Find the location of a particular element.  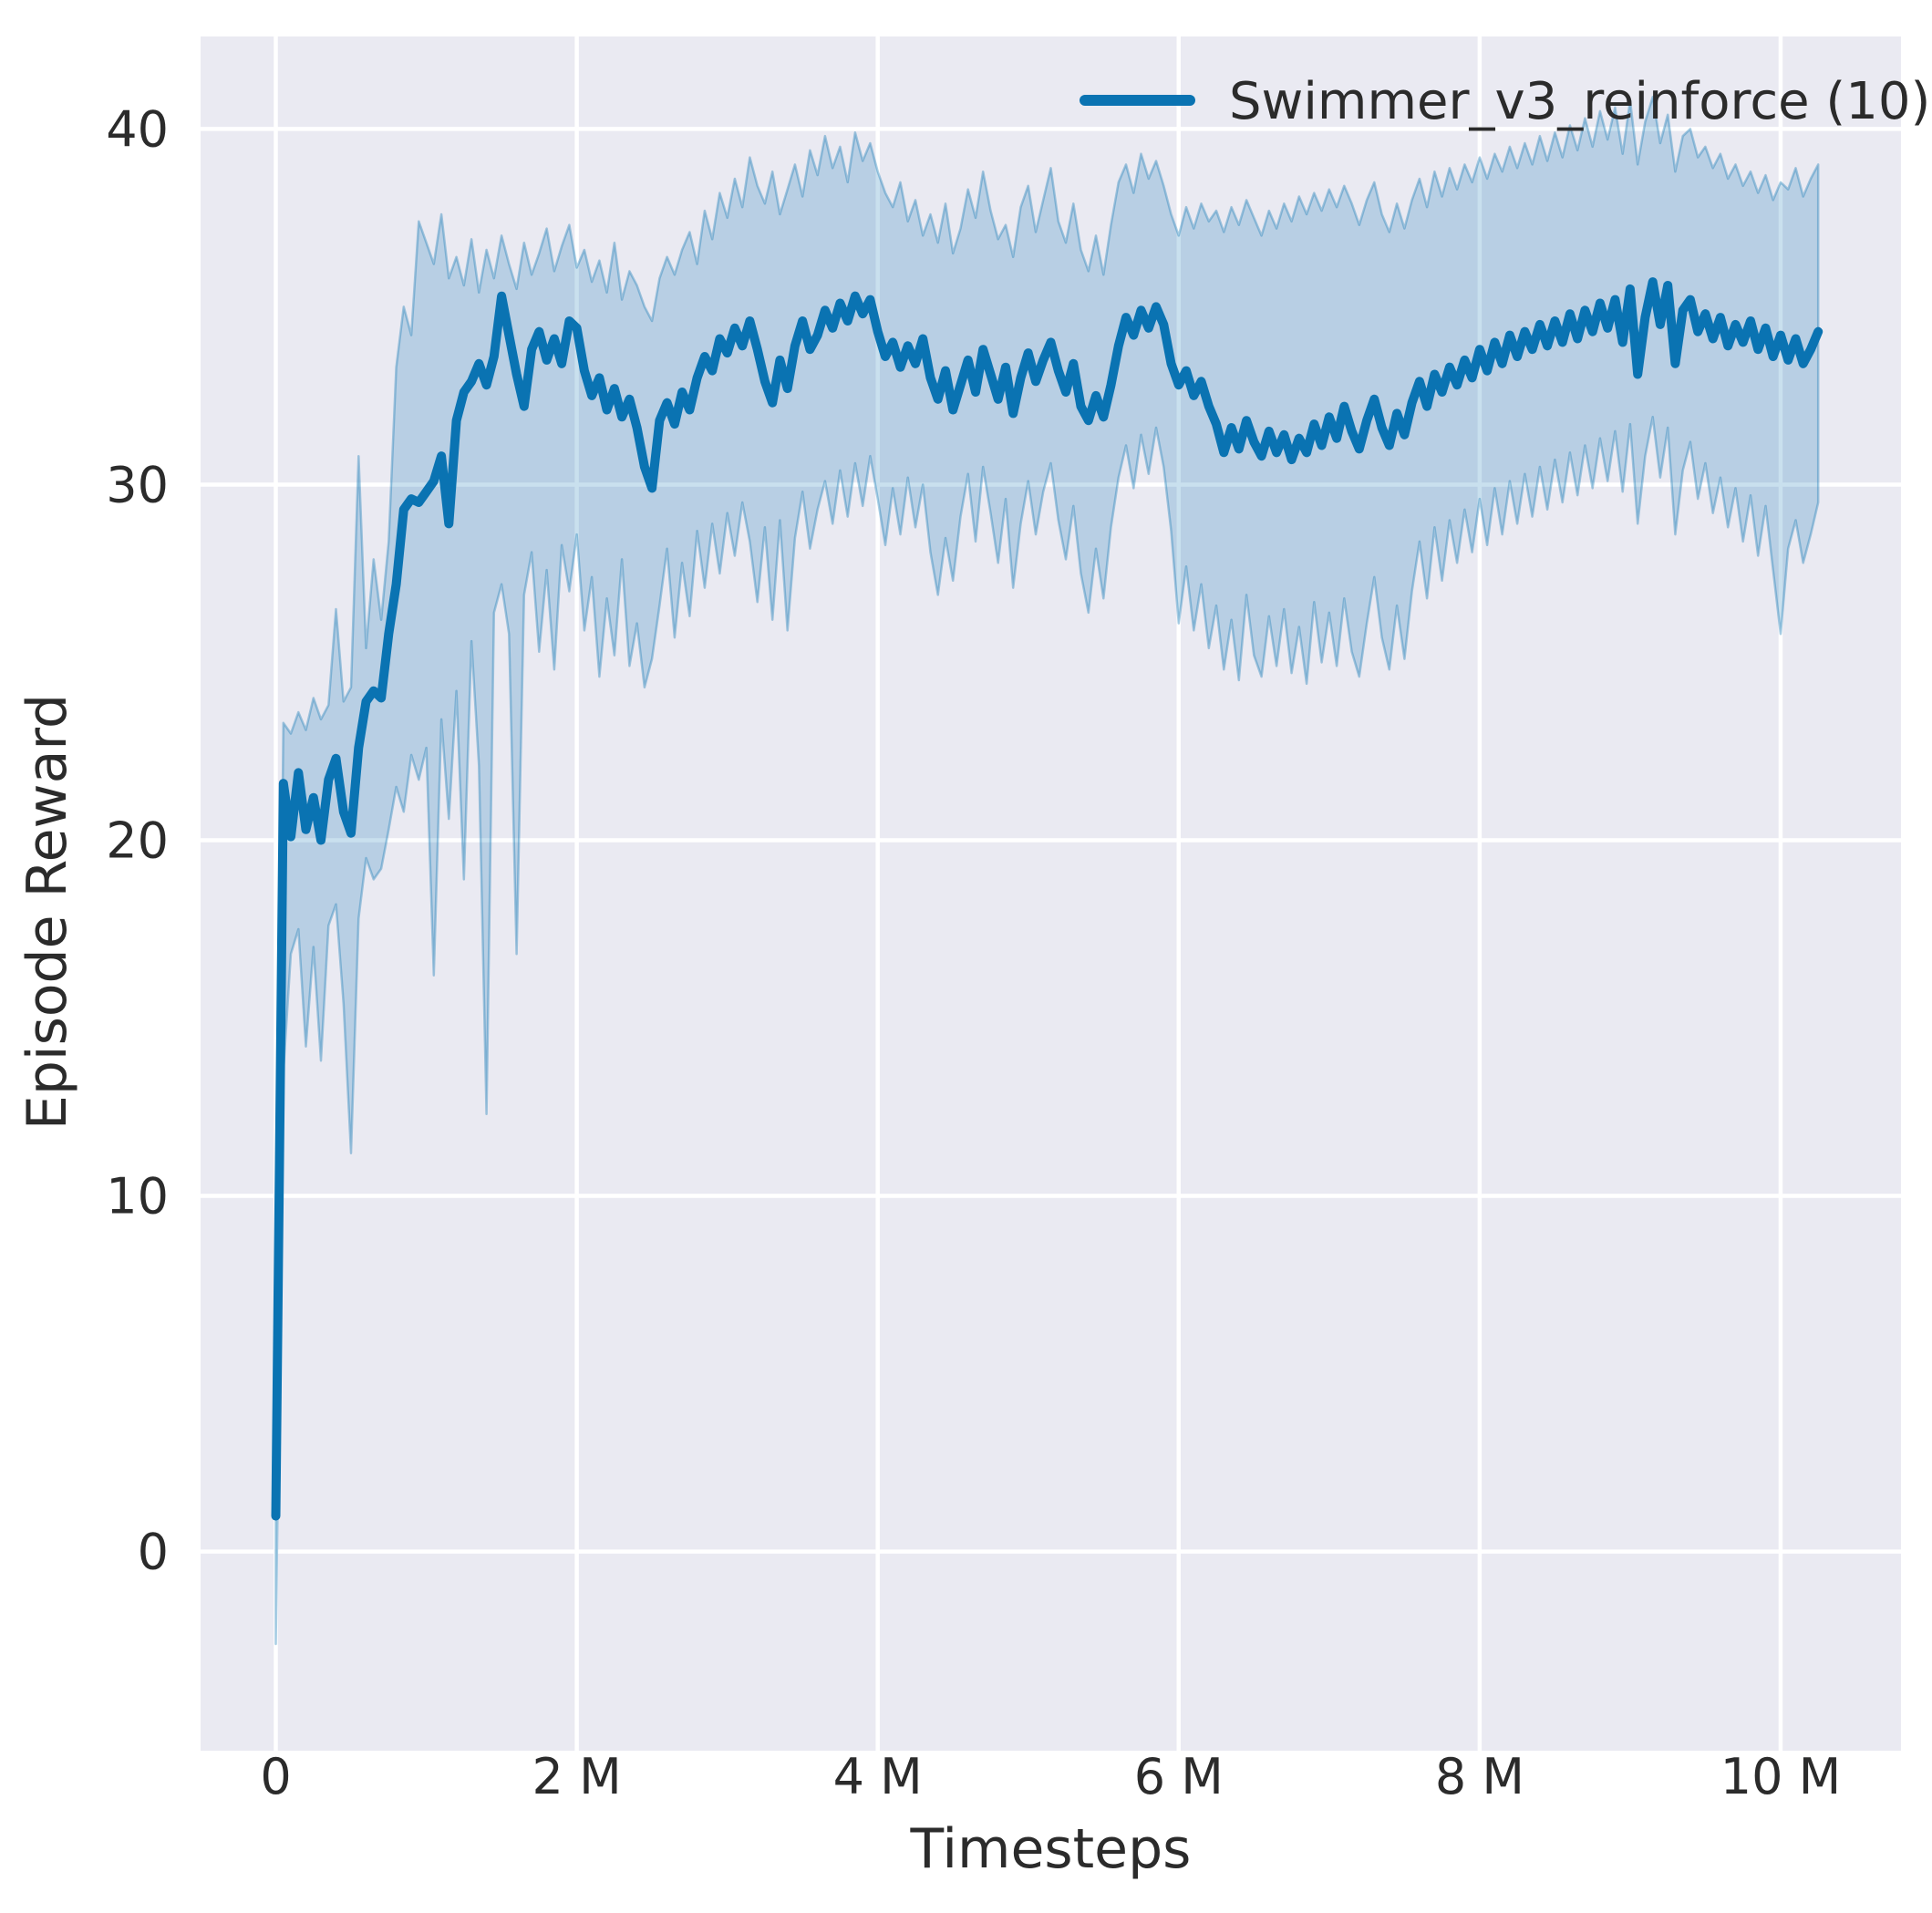

x-tick-label: 0 is located at coordinates (275, 1776).